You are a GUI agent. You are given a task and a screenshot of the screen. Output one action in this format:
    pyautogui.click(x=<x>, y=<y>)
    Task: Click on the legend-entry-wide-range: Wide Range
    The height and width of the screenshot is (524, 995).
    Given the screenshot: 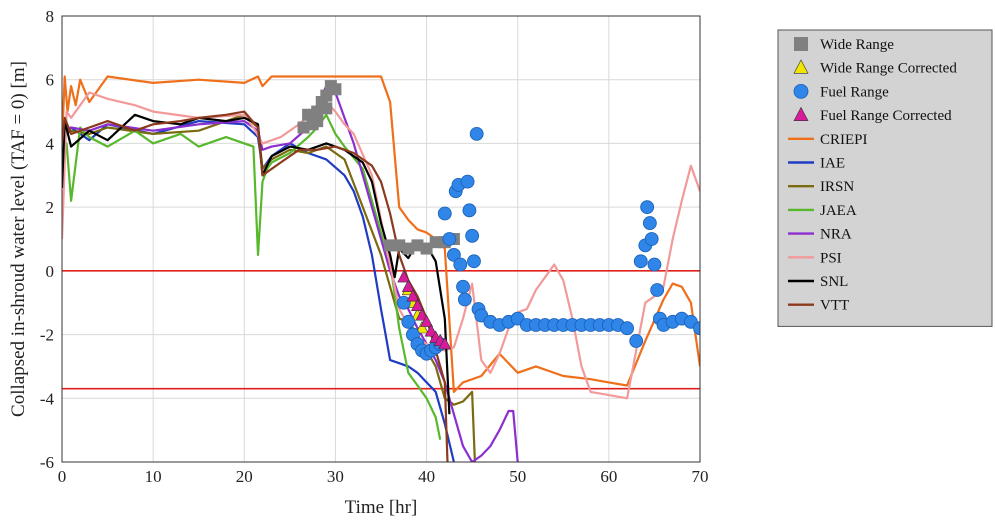 What is the action you would take?
    pyautogui.click(x=857, y=45)
    